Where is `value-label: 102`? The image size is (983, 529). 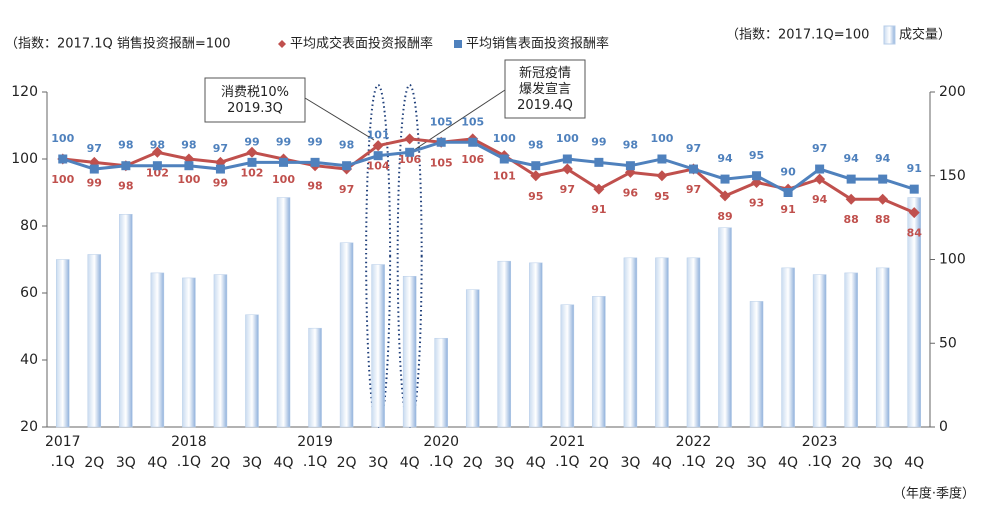 value-label: 102 is located at coordinates (157, 172).